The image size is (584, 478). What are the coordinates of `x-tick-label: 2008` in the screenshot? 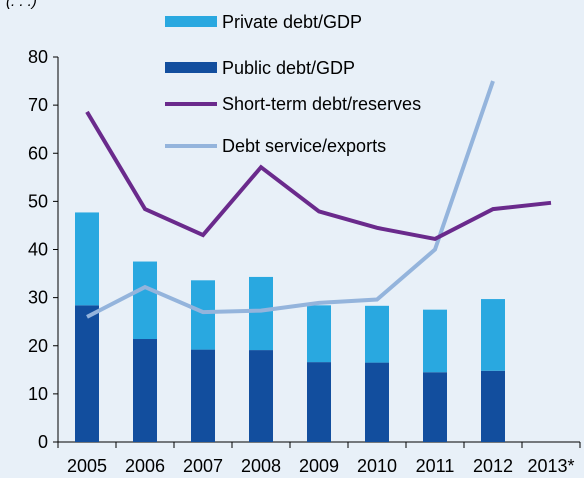 It's located at (261, 466).